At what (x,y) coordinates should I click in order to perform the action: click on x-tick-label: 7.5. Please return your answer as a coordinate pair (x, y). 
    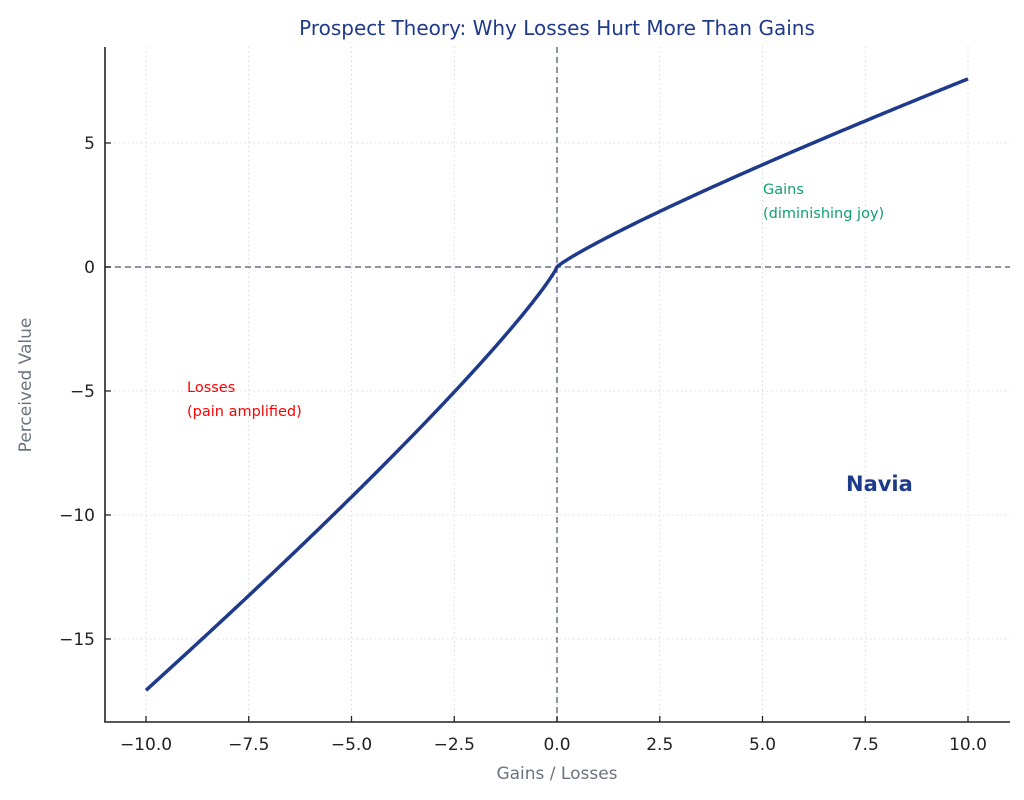
    Looking at the image, I should click on (865, 745).